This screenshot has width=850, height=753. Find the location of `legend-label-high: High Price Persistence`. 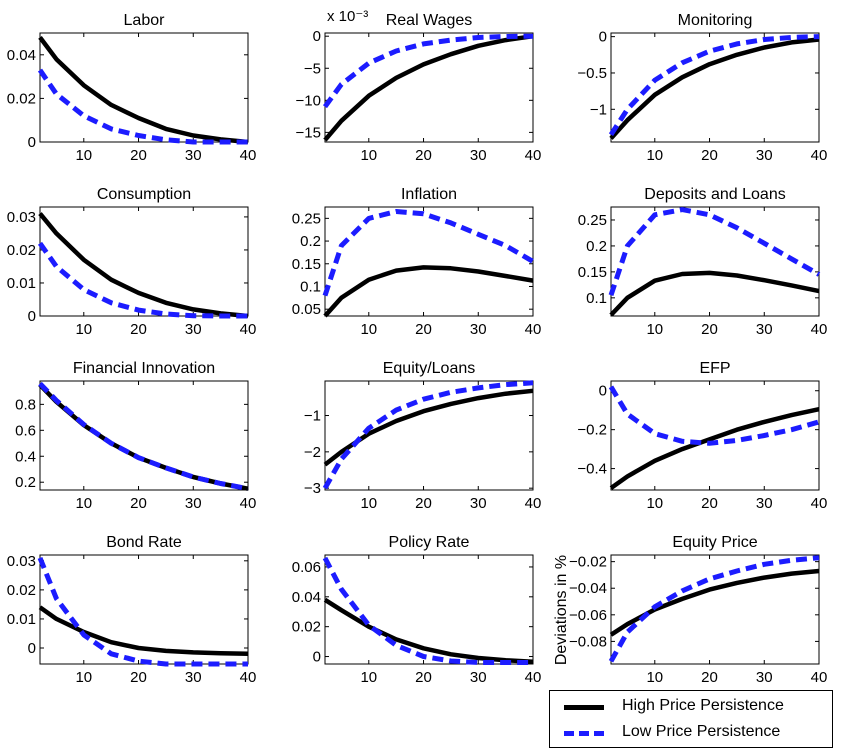

legend-label-high: High Price Persistence is located at coordinates (703, 705).